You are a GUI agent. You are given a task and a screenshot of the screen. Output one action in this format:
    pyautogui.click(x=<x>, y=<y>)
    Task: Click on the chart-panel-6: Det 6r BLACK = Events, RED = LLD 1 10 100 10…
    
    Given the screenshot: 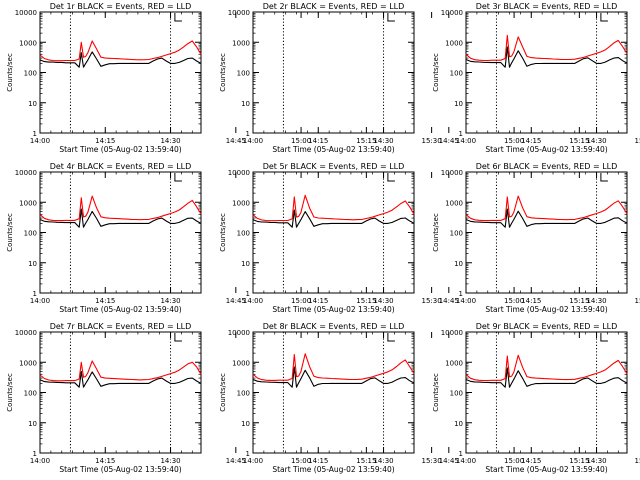 What is the action you would take?
    pyautogui.click(x=530, y=238)
    